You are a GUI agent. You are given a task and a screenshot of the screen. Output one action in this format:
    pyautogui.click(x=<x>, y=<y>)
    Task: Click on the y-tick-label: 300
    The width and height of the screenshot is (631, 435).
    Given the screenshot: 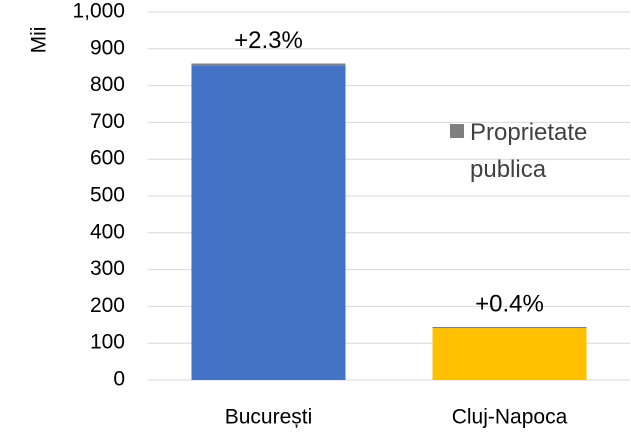 What is the action you would take?
    pyautogui.click(x=107, y=268)
    